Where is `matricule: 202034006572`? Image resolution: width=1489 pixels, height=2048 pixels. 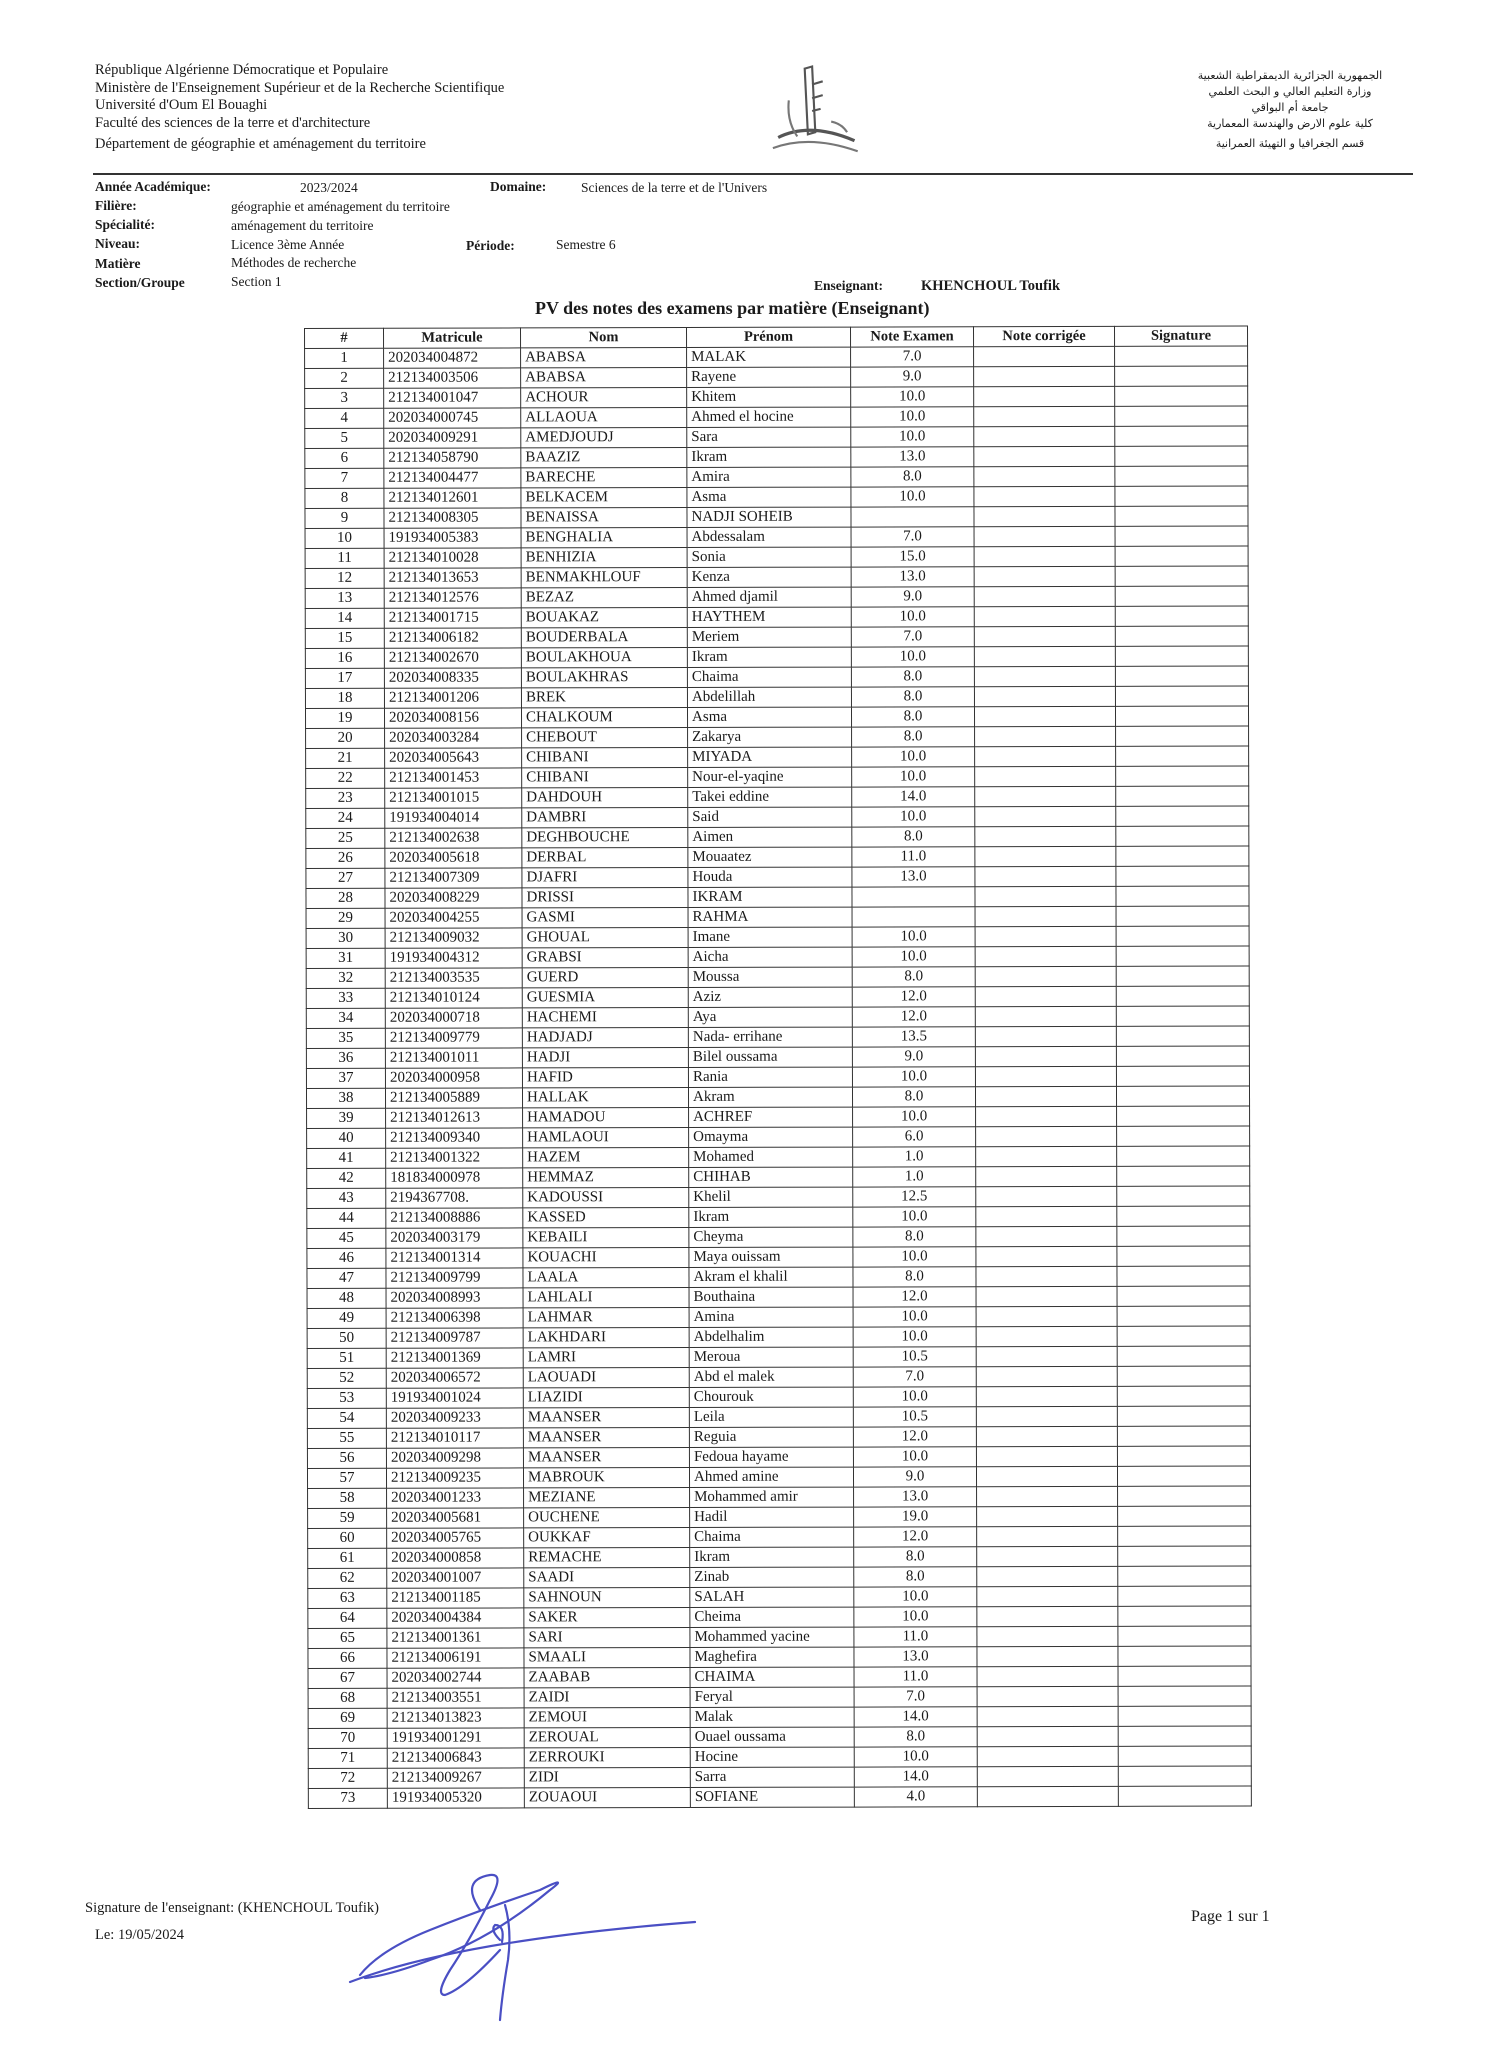
matricule: 202034006572 is located at coordinates (455, 1378).